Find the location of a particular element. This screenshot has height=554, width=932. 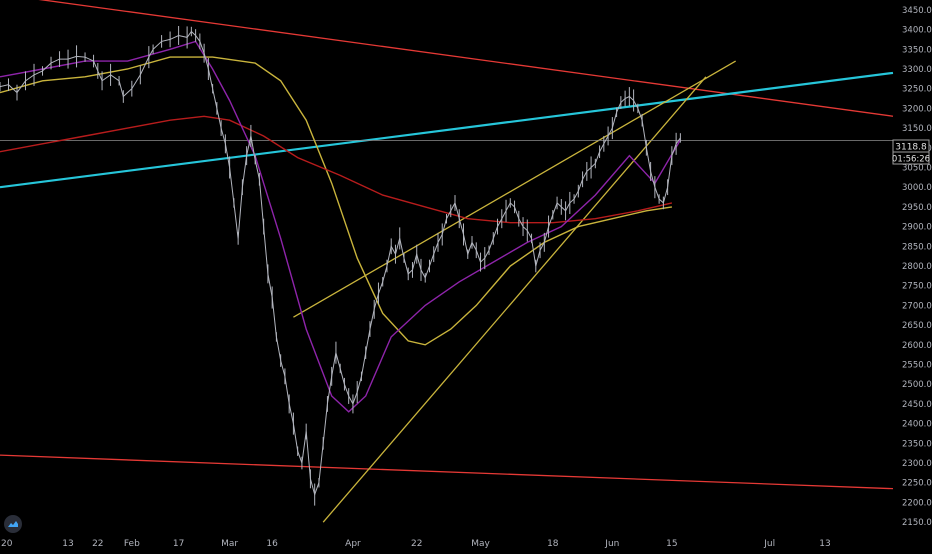

ma-red-line is located at coordinates (336, 169).